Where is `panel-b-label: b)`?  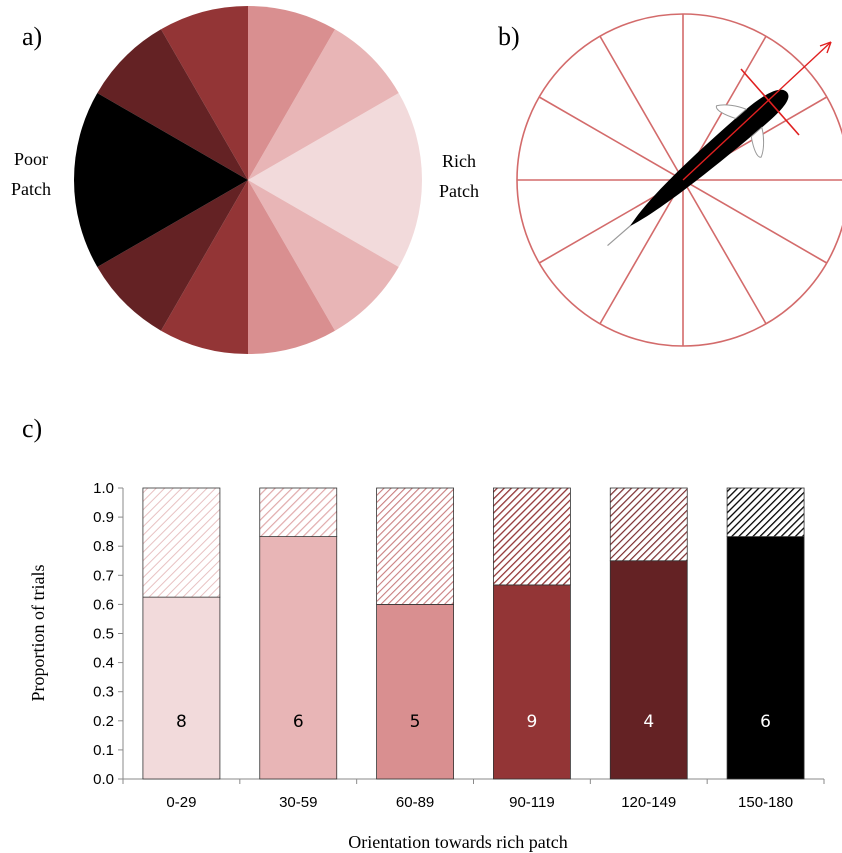 panel-b-label: b) is located at coordinates (509, 36).